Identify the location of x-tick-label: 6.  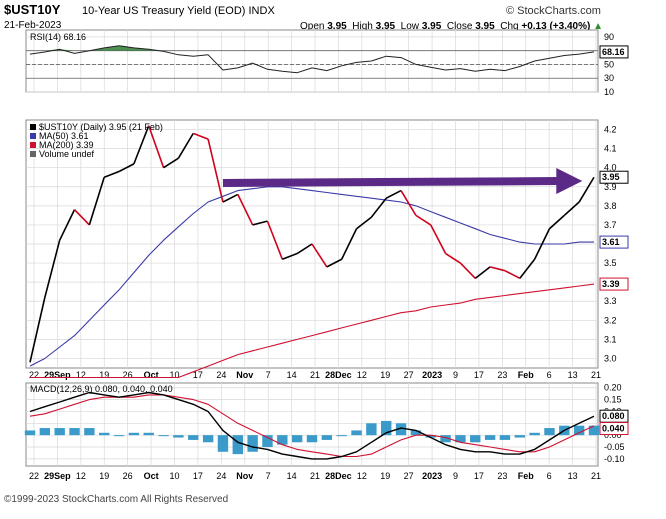
(549, 476).